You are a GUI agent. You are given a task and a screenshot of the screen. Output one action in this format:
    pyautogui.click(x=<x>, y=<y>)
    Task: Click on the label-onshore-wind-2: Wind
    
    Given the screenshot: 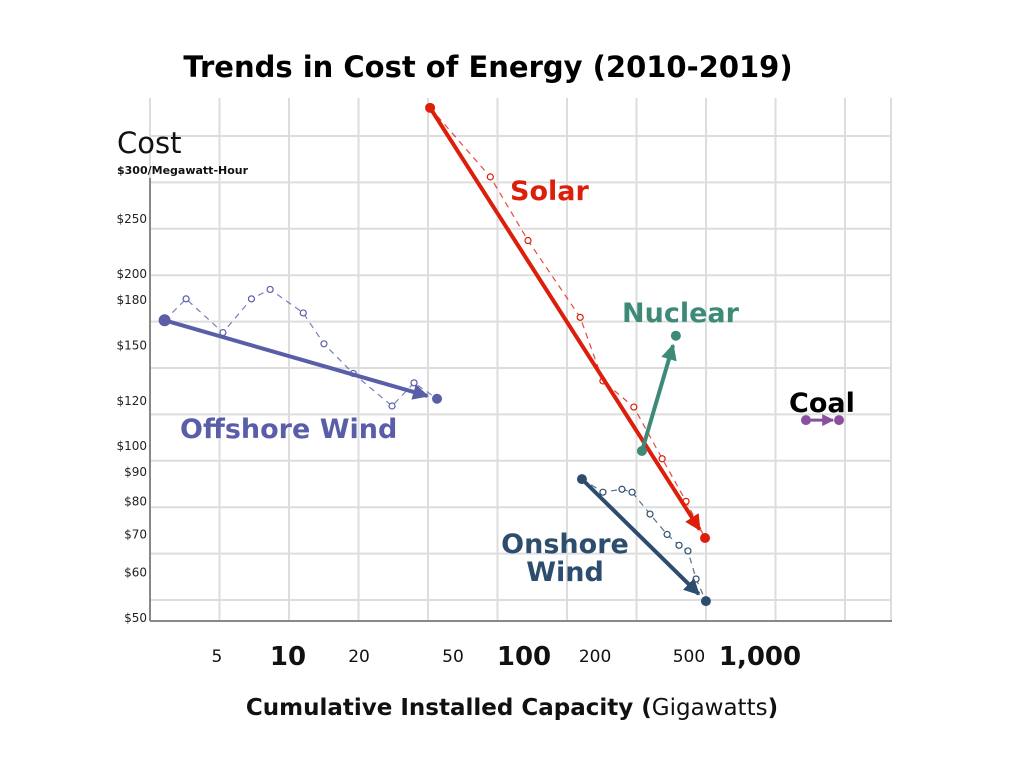 What is the action you would take?
    pyautogui.click(x=565, y=572)
    